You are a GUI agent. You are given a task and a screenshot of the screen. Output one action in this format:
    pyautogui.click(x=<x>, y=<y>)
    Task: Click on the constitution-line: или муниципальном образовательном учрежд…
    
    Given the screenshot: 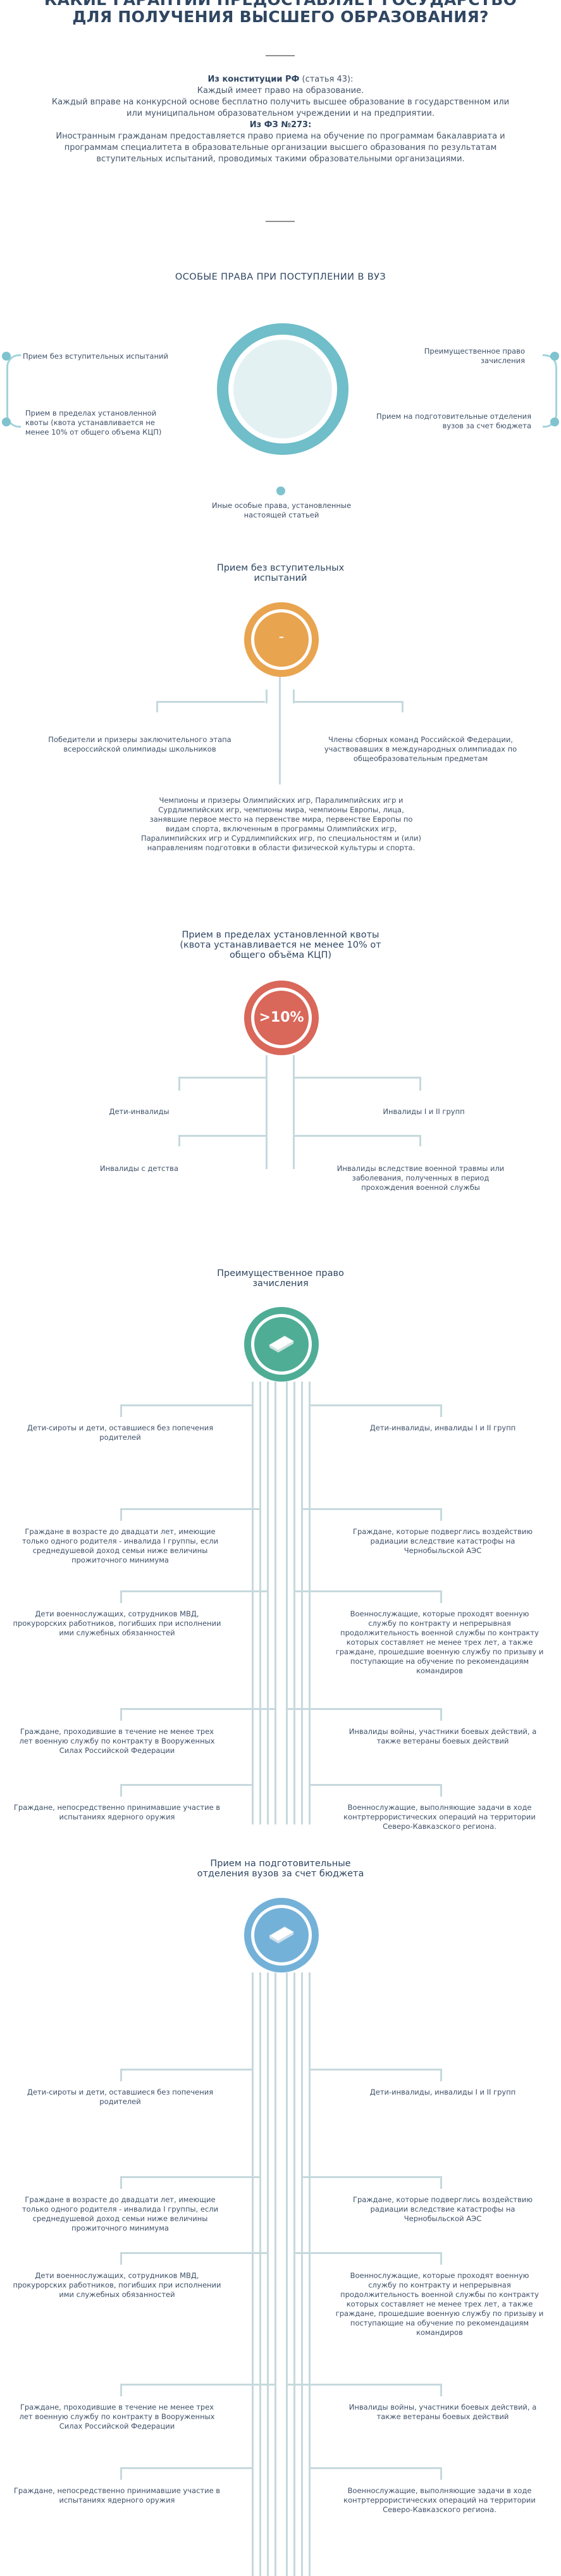 What is the action you would take?
    pyautogui.click(x=280, y=113)
    